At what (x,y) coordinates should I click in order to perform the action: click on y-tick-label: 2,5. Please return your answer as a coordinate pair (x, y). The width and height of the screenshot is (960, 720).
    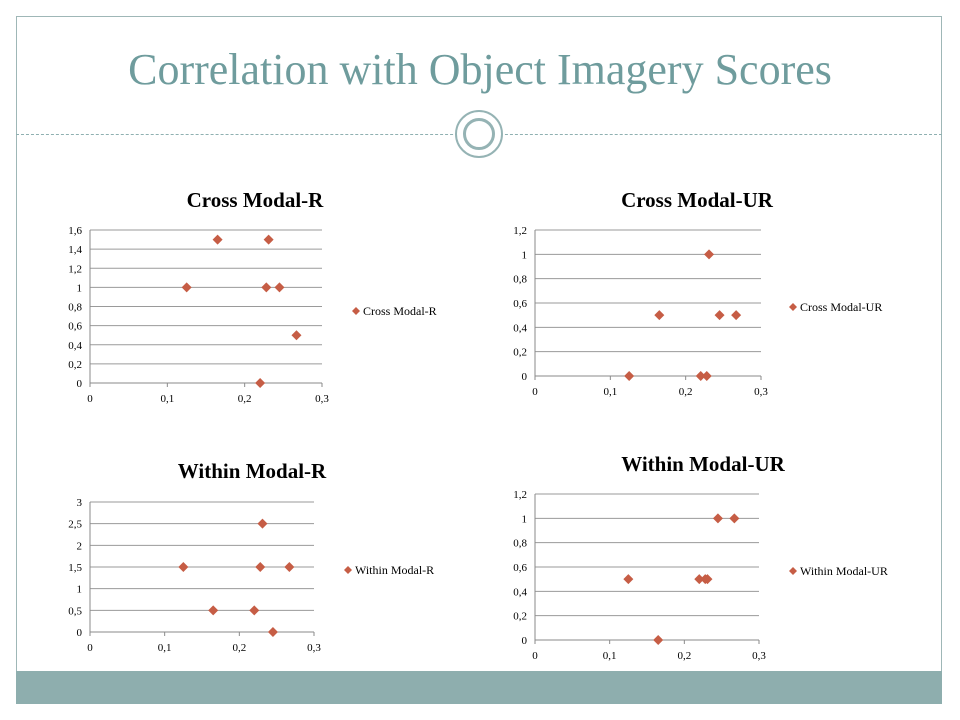
    Looking at the image, I should click on (75, 525).